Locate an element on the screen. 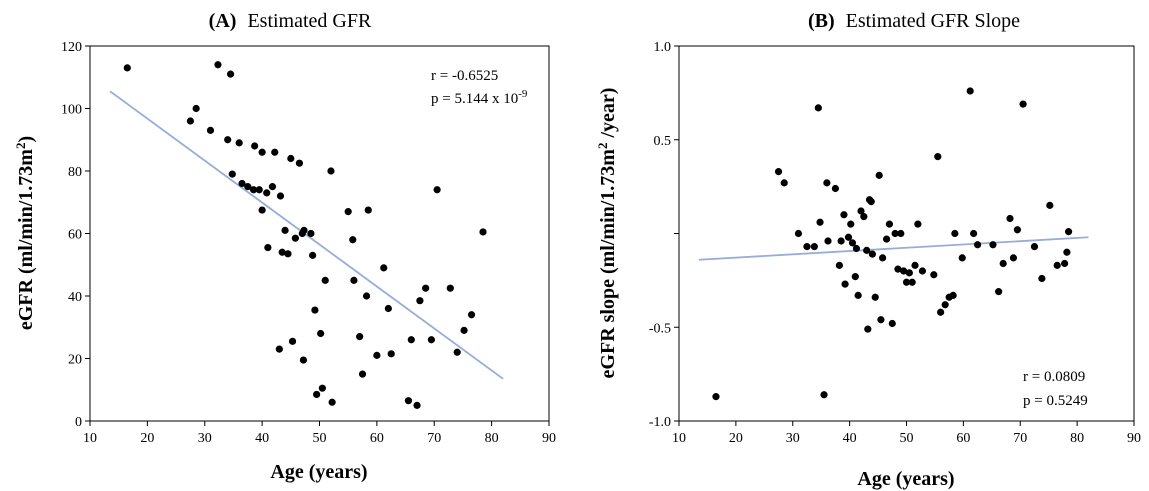  b-y-tick-label: -0.5 is located at coordinates (660, 328).